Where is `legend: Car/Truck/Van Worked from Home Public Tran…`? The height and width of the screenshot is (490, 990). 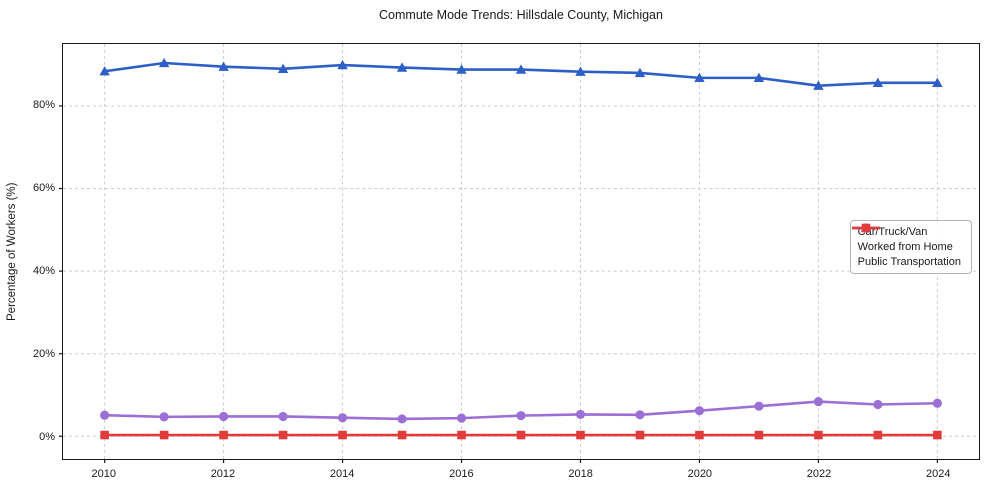 legend: Car/Truck/Van Worked from Home Public Tran… is located at coordinates (910, 247).